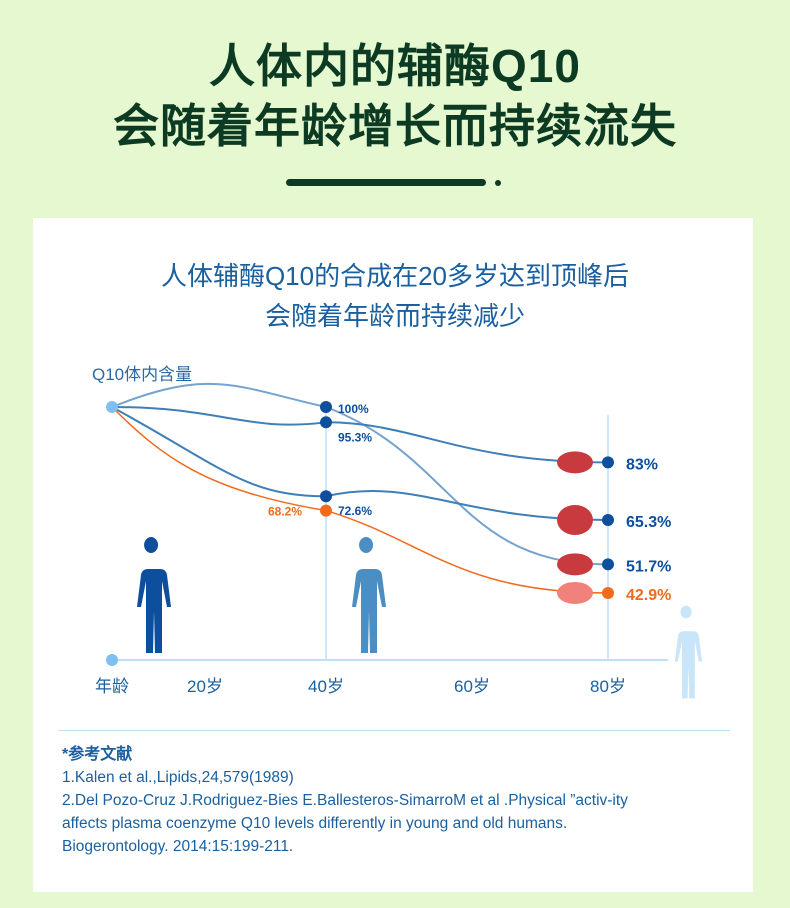  Describe the element at coordinates (575, 462) in the screenshot. I see `liver-icon` at that location.